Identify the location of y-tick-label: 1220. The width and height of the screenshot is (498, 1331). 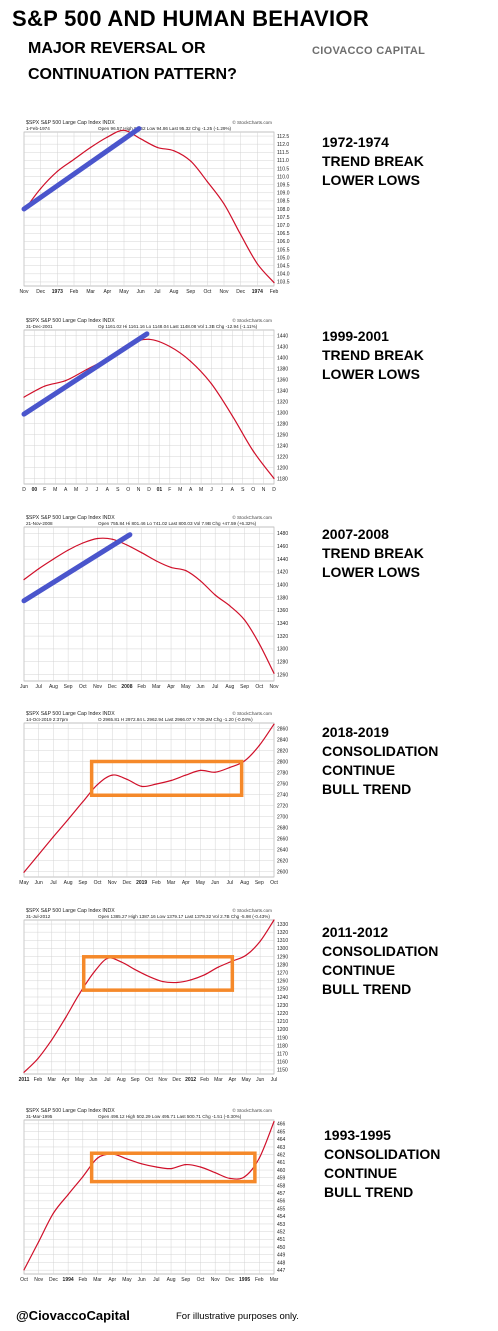
(282, 457).